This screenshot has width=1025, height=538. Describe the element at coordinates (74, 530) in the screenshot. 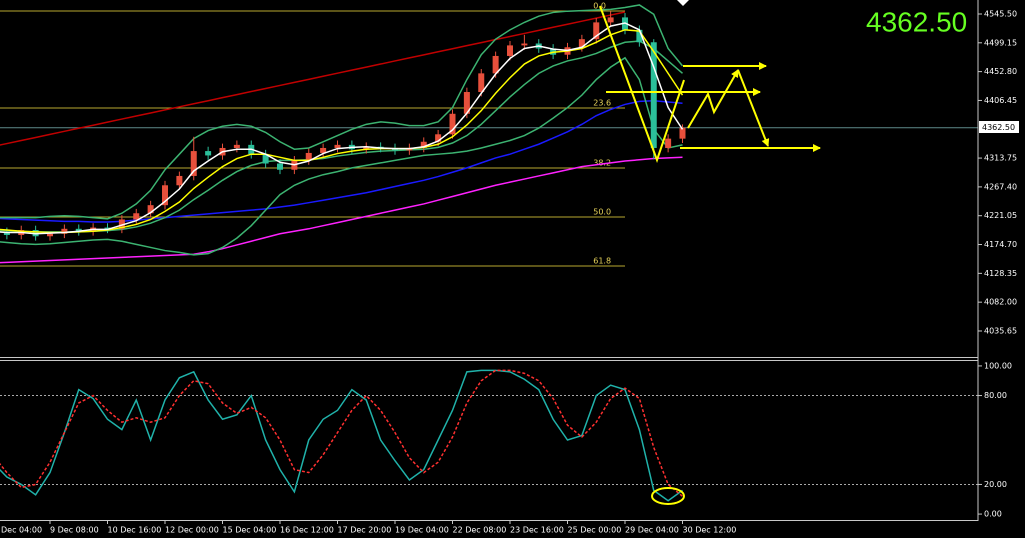

I see `x-tick-label: 9 Dec 08:00` at that location.